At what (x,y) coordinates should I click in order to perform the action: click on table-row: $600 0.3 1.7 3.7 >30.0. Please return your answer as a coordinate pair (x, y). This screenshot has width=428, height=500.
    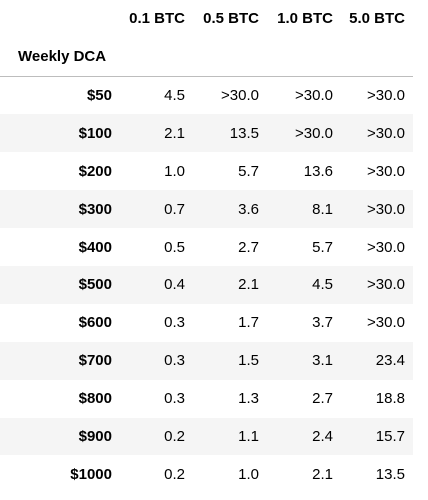
    Looking at the image, I should click on (206, 323).